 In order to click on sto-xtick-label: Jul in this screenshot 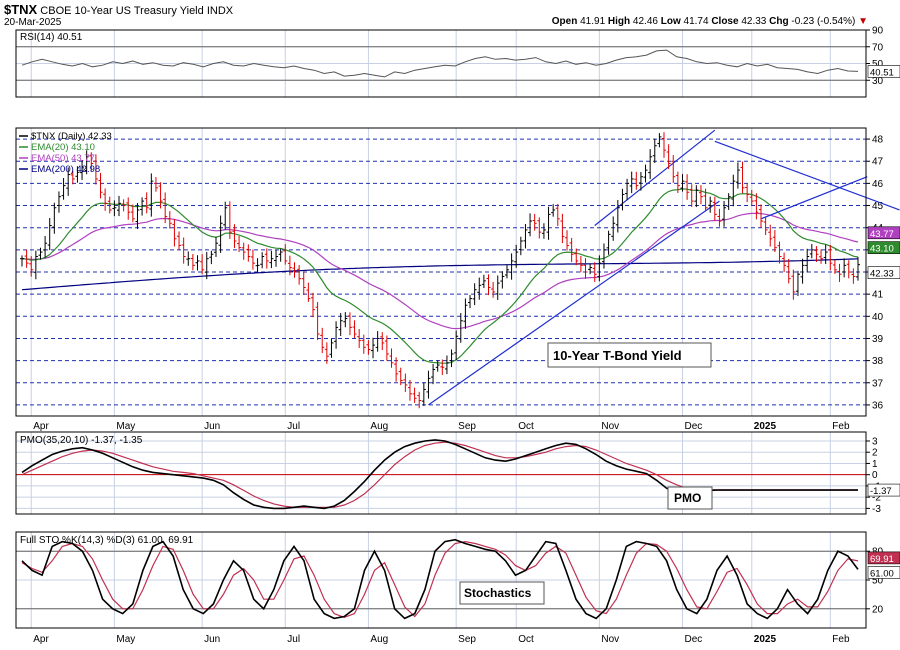, I will do `click(293, 639)`.